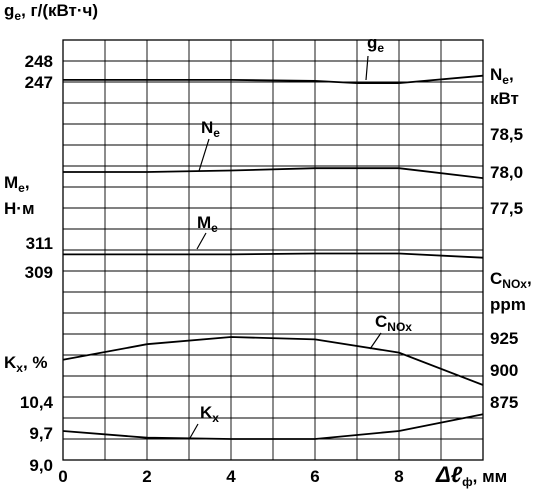 Image resolution: width=555 pixels, height=499 pixels. What do you see at coordinates (17, 184) in the screenshot?
I see `axis-title-Me: Me,` at bounding box center [17, 184].